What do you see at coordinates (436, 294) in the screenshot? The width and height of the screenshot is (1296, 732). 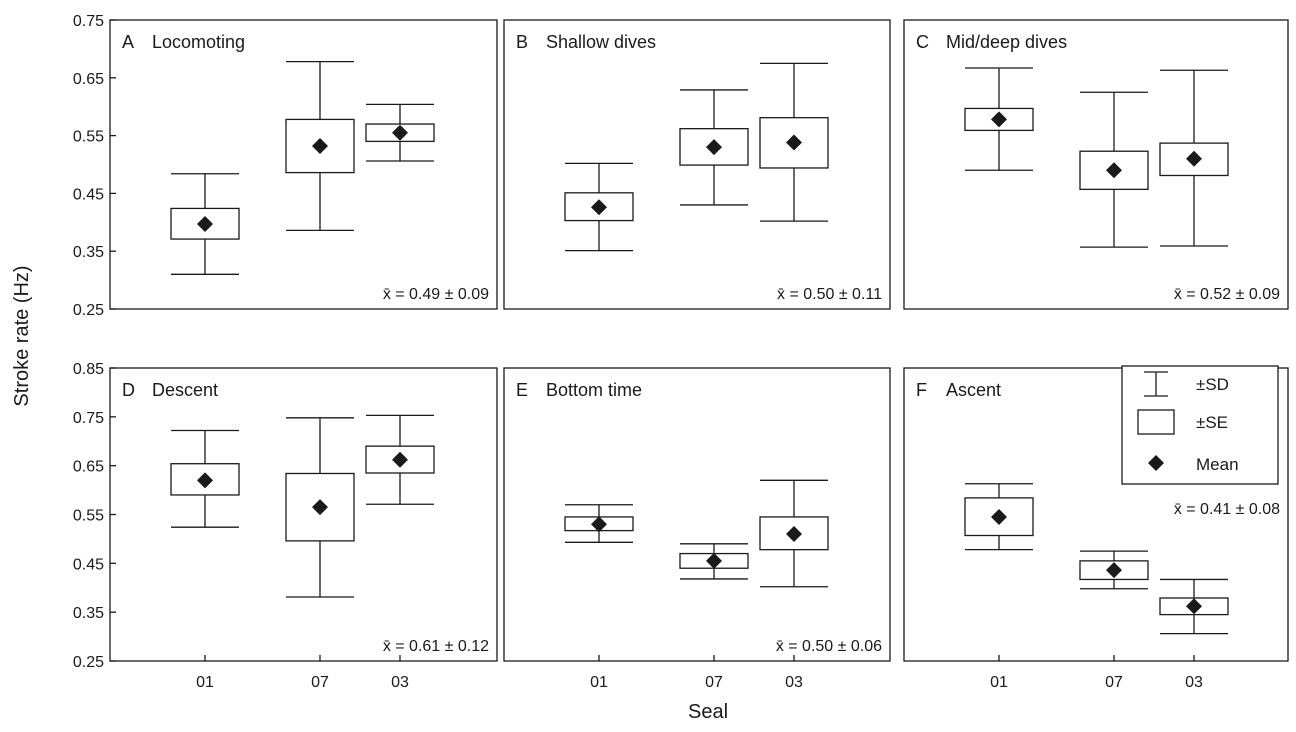 I see `panel-mean-text: x̄ = 0.49 ± 0.09` at bounding box center [436, 294].